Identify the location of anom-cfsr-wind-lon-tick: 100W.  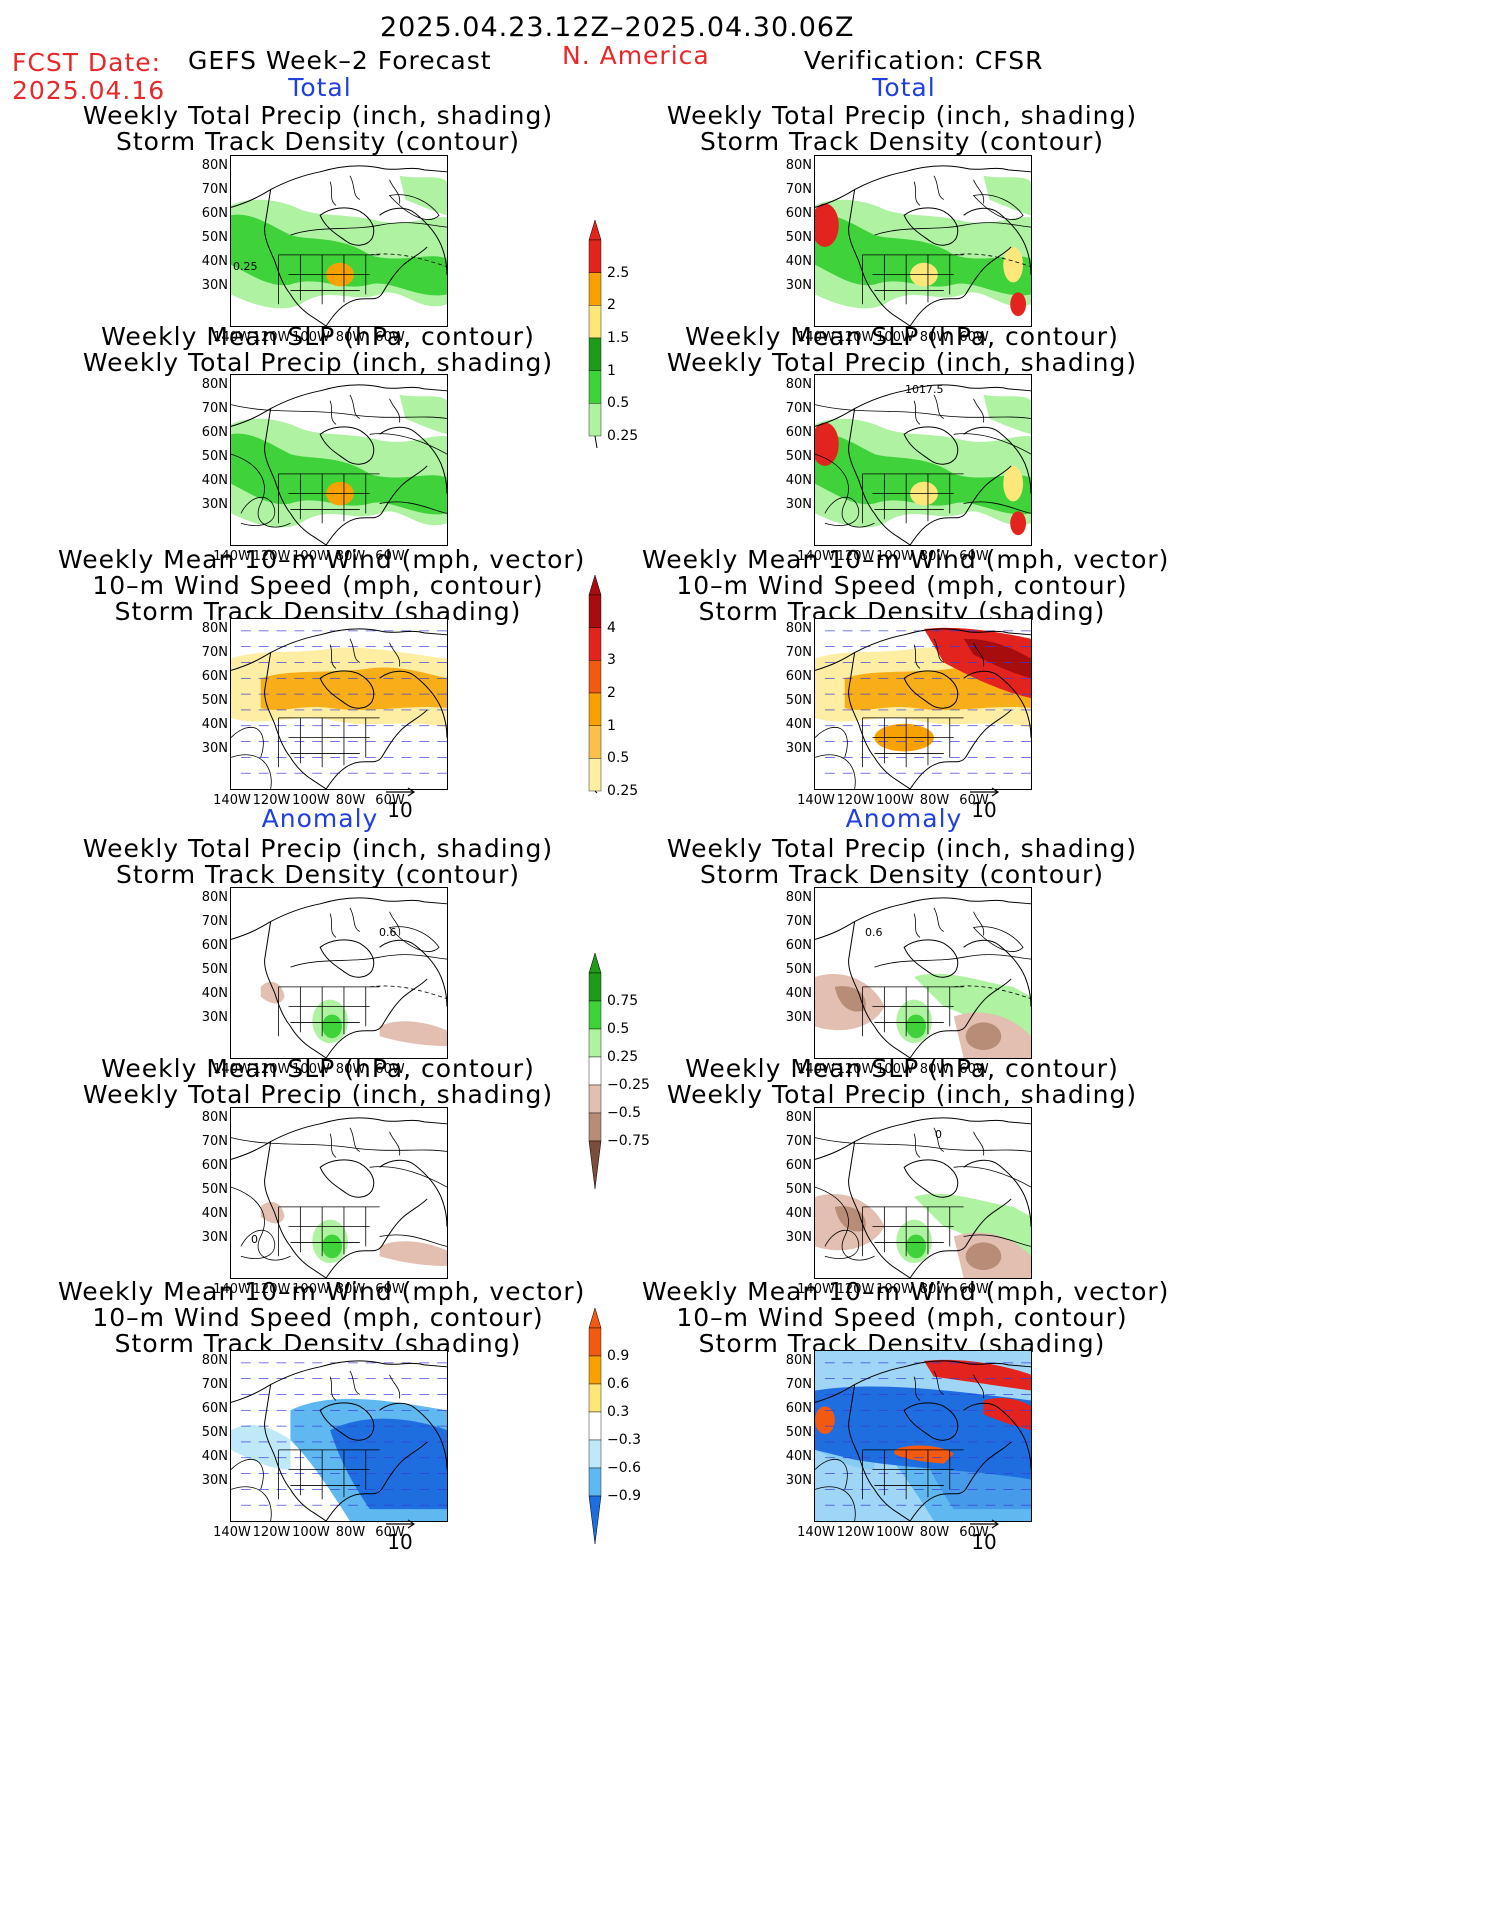
(895, 1532).